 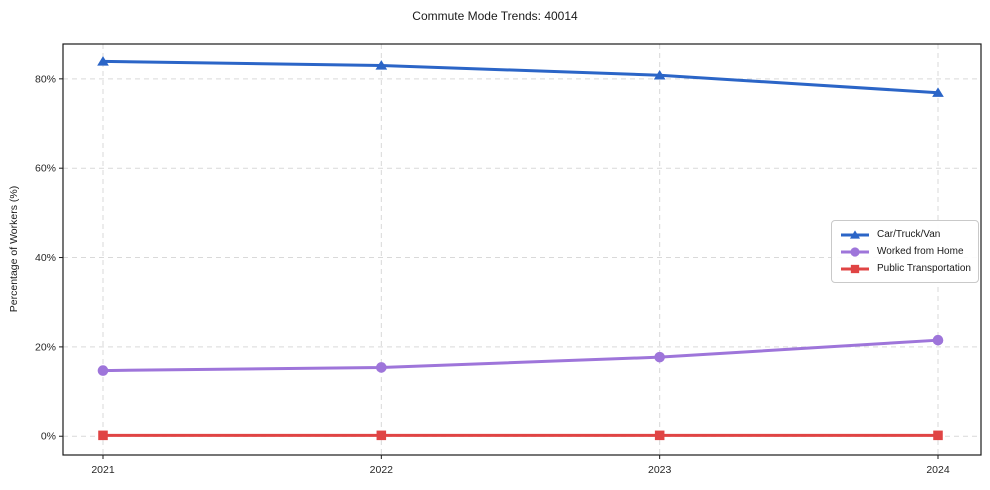 I want to click on y-tick-label: 20%, so click(x=45, y=347).